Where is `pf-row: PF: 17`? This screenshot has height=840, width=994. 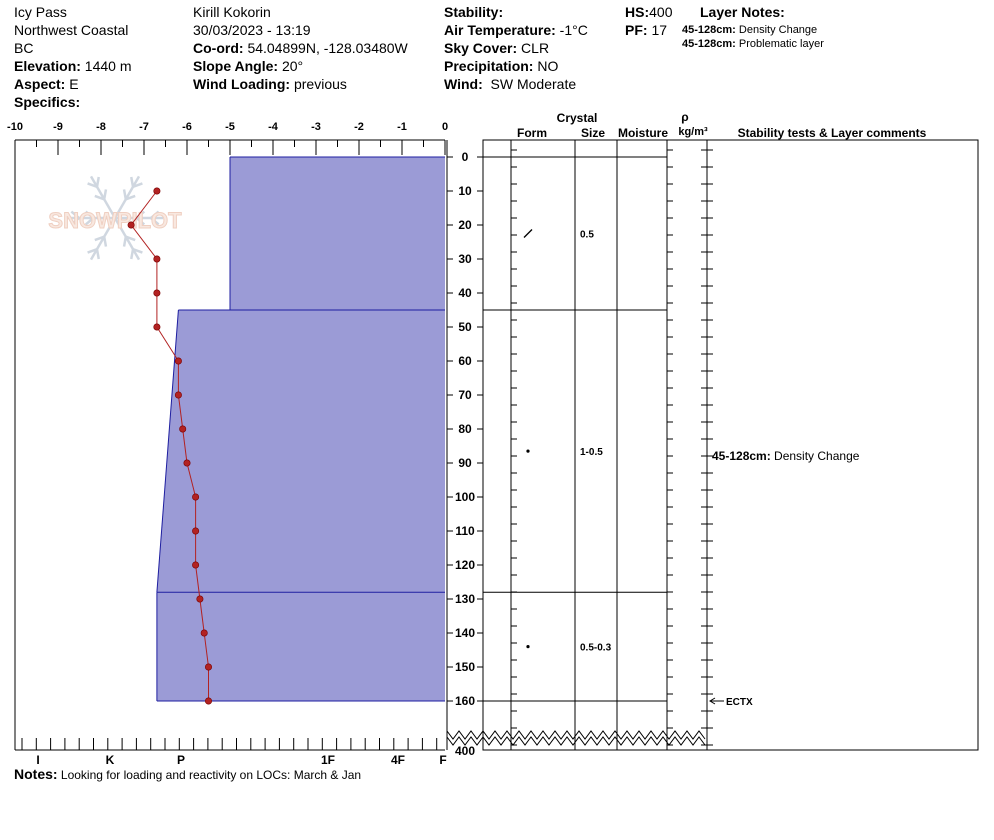 pf-row: PF: 17 is located at coordinates (648, 30).